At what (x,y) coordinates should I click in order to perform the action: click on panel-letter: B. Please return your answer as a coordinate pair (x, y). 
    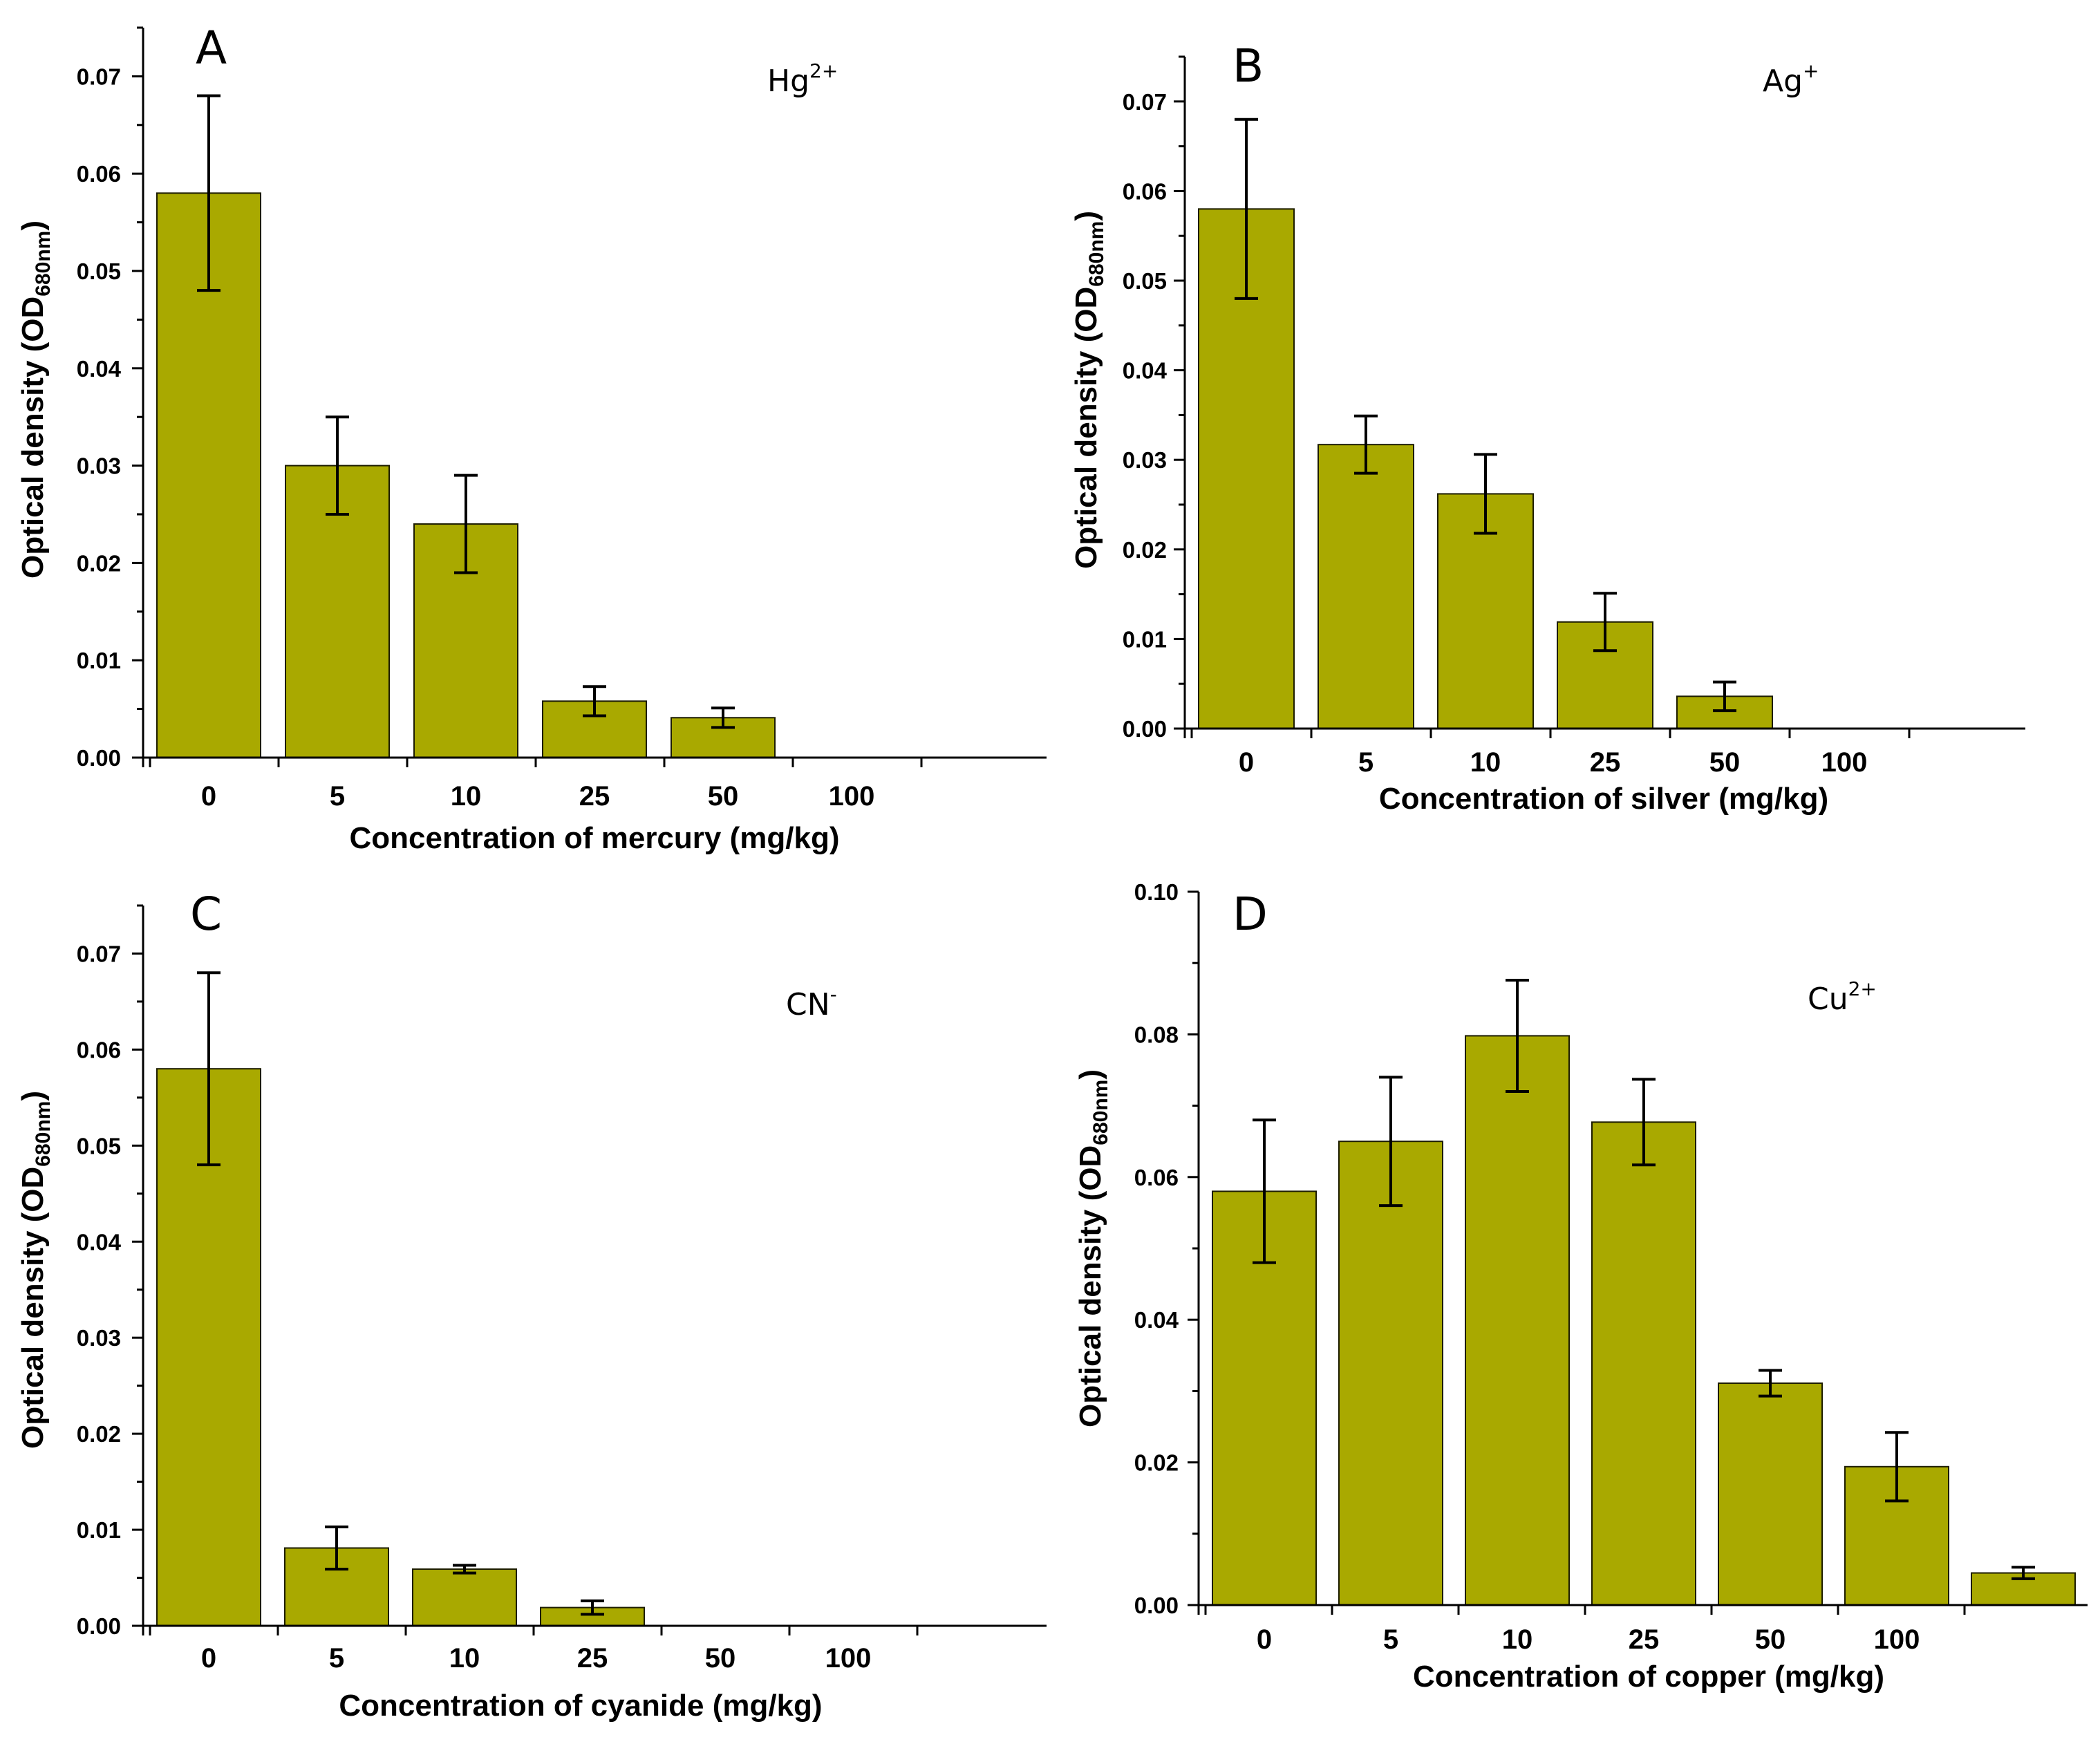
    Looking at the image, I should click on (1248, 66).